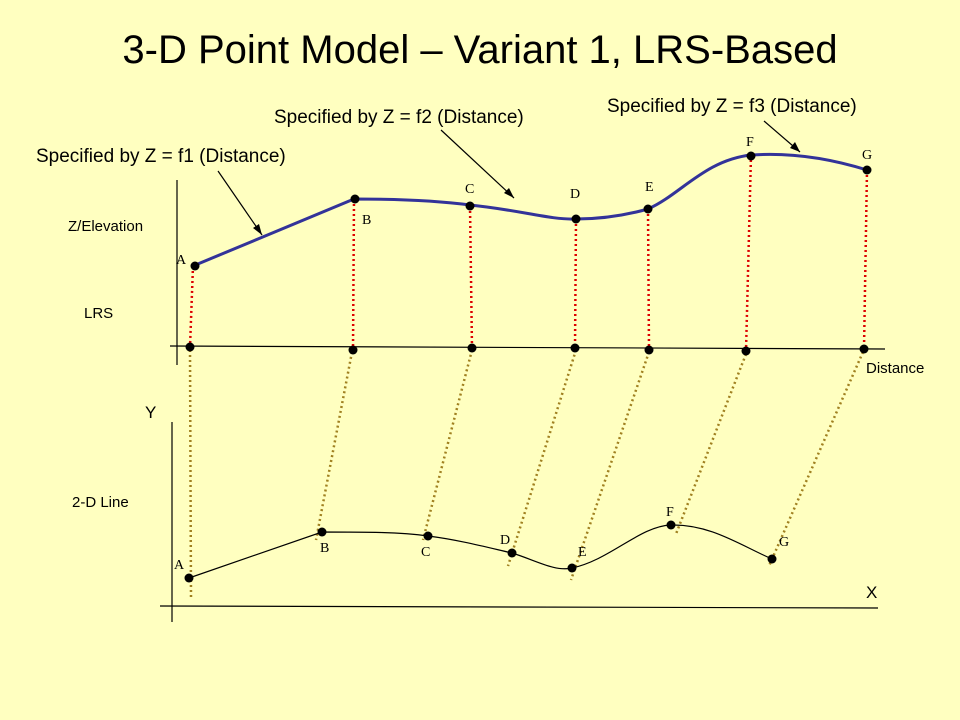 This screenshot has width=960, height=720. I want to click on line-label-d: D, so click(505, 540).